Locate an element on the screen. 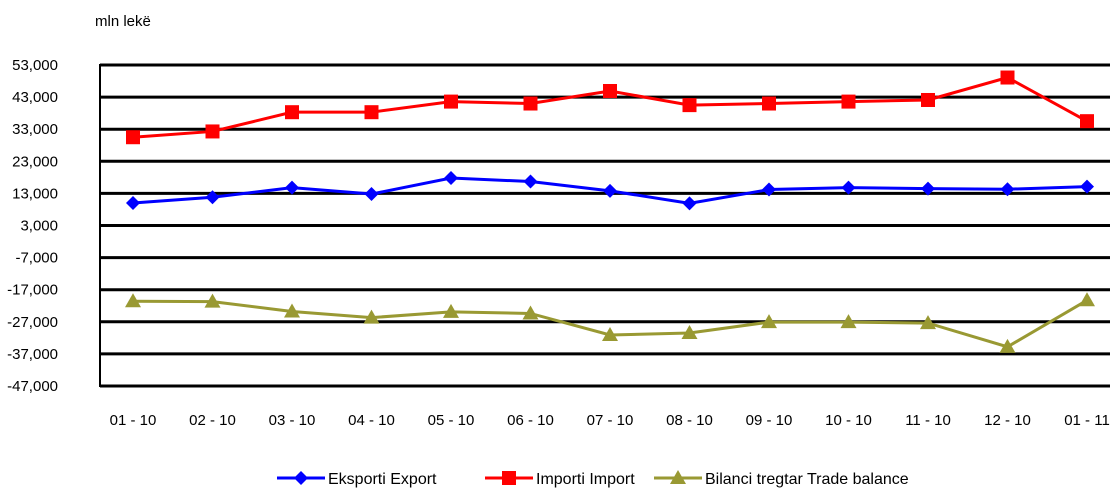 The image size is (1120, 488). x-tick-label: 09 - 10 is located at coordinates (769, 420).